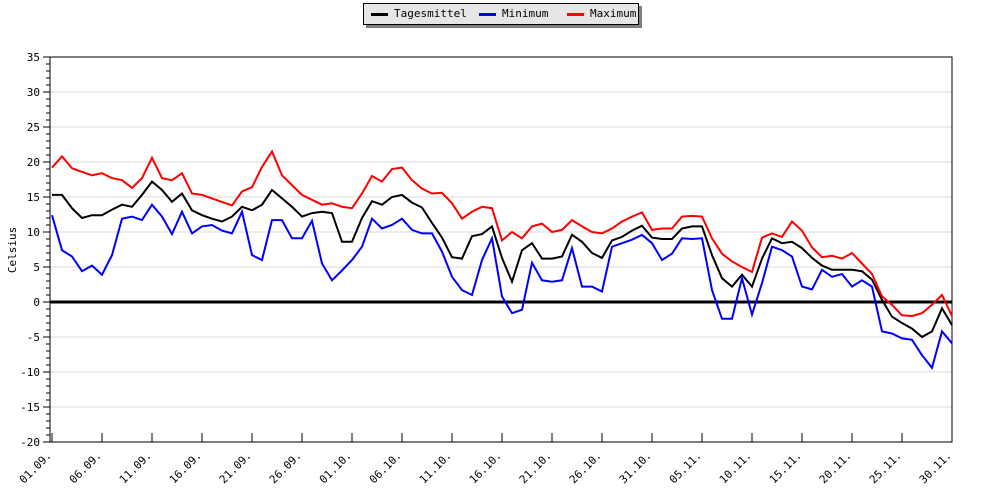 The height and width of the screenshot is (500, 1000). Describe the element at coordinates (335, 467) in the screenshot. I see `x-tick-label: 01.10.` at that location.